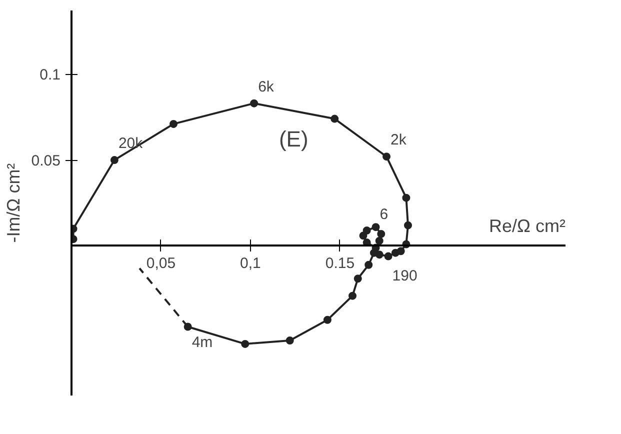  What do you see at coordinates (13, 203) in the screenshot?
I see `y-axis-title: -Im/Ω cm²` at bounding box center [13, 203].